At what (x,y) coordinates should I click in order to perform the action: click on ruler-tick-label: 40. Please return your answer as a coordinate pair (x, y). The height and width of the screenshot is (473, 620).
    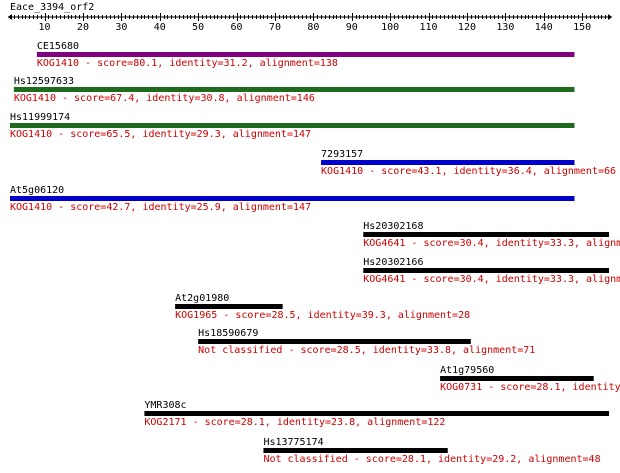
    Looking at the image, I should click on (160, 27).